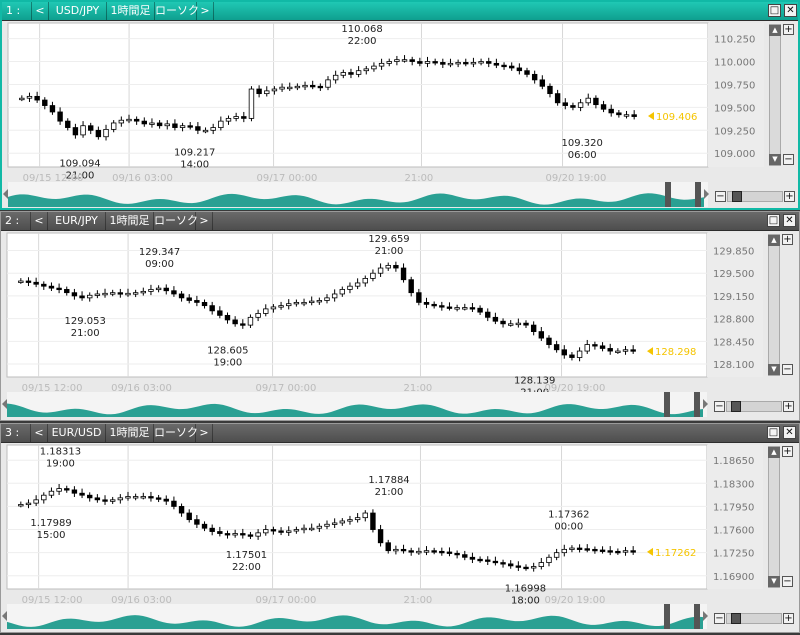  What do you see at coordinates (734, 40) in the screenshot?
I see `y-tick-label: 110.250` at bounding box center [734, 40].